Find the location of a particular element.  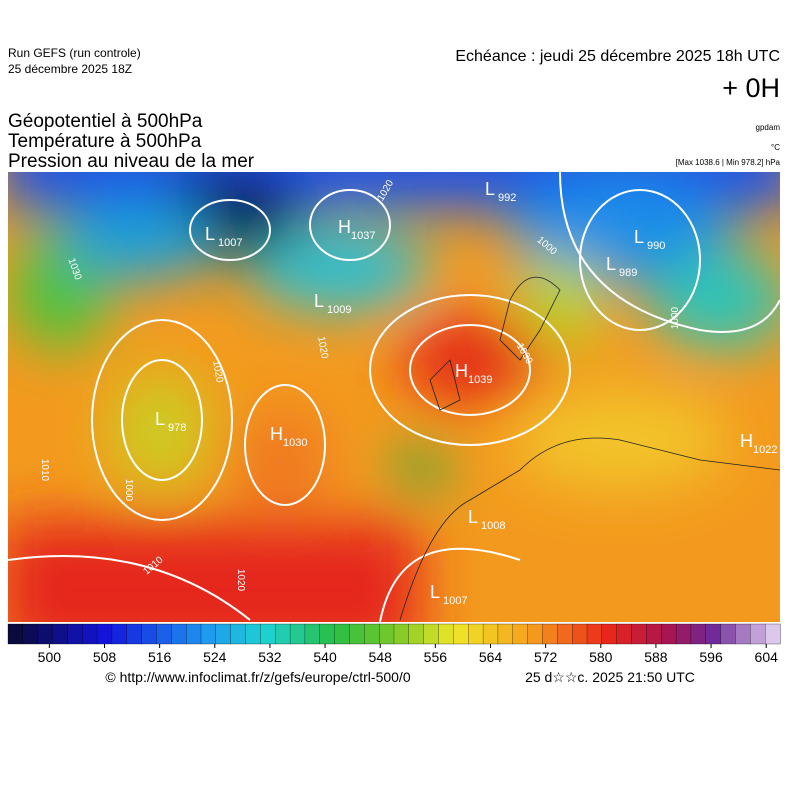

center-value: 1009 is located at coordinates (339, 310).